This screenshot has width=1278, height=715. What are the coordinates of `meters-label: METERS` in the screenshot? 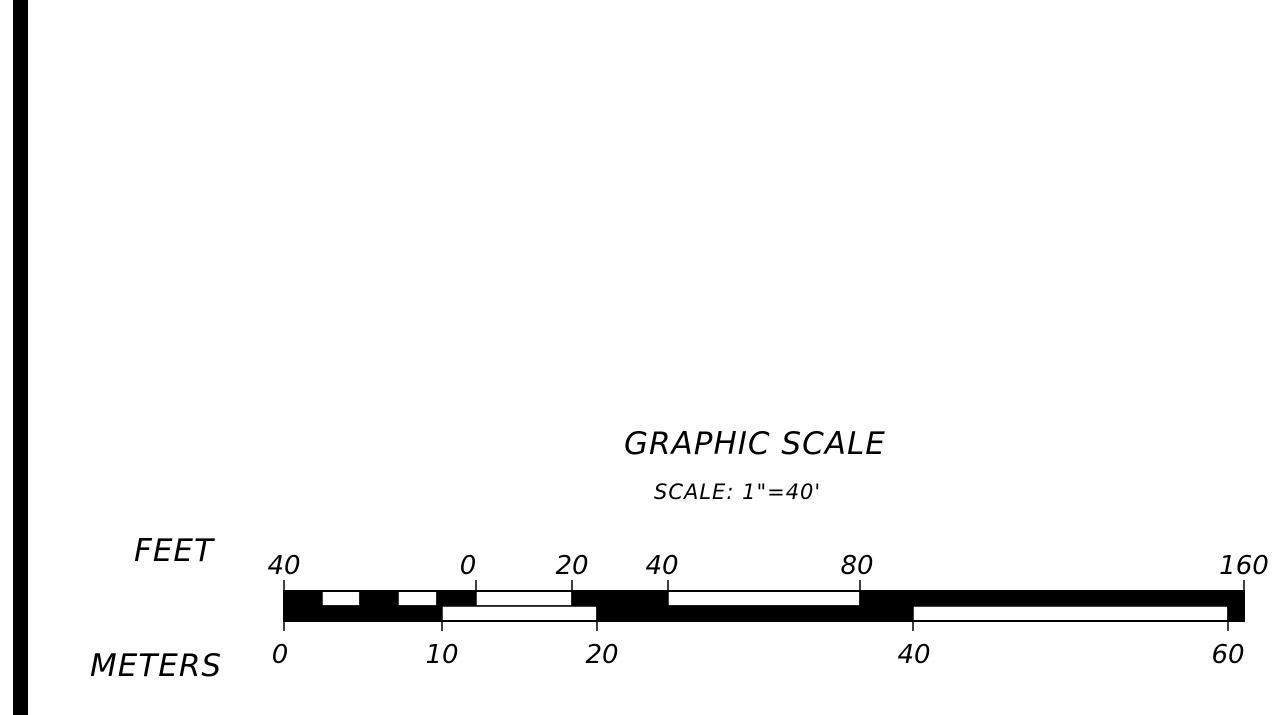 It's located at (156, 666).